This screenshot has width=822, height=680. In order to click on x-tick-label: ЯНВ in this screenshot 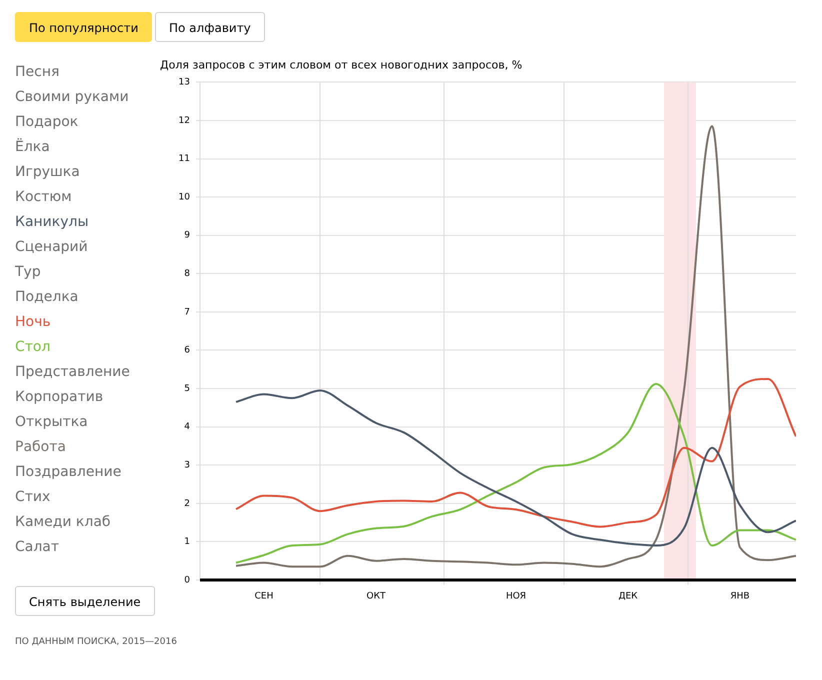, I will do `click(740, 597)`.